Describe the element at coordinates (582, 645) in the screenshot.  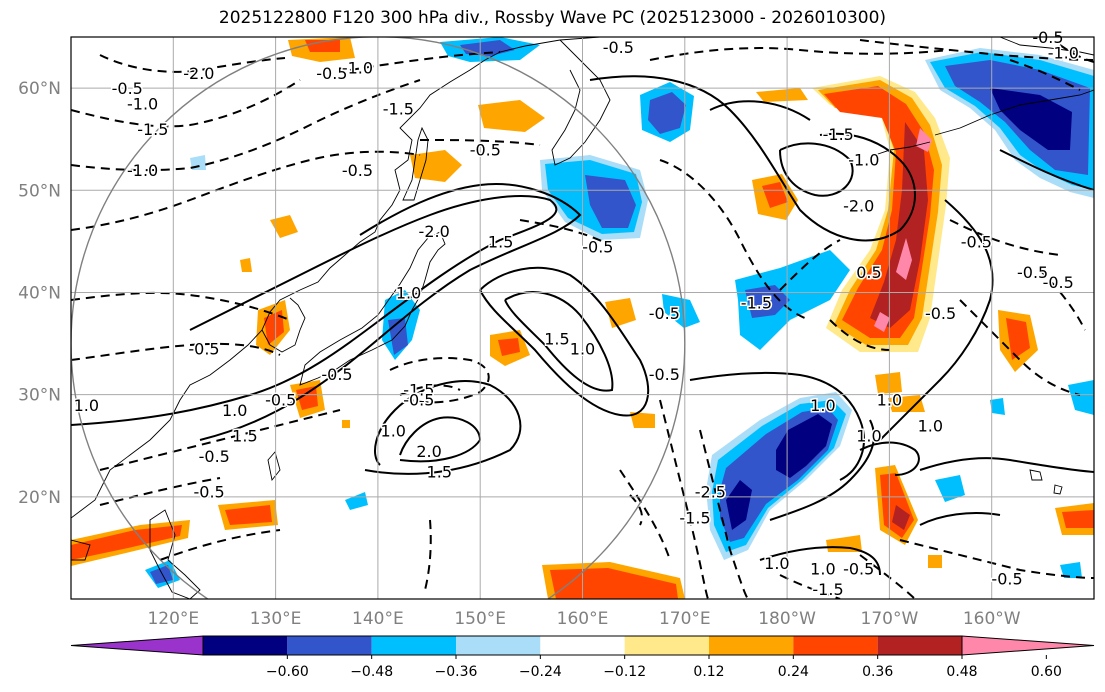
I see `colorbar-frame` at that location.